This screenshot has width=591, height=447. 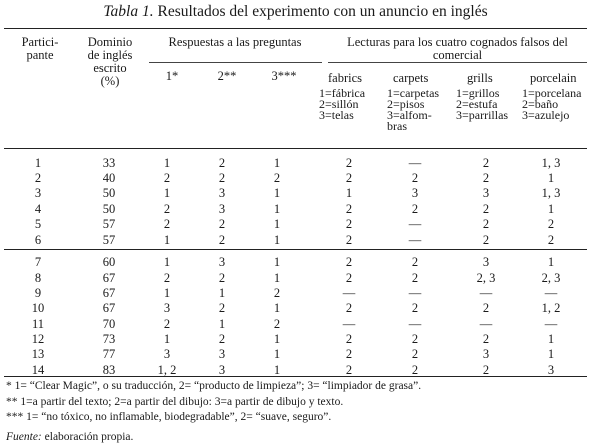 I want to click on cell-porcelain: 3, so click(x=551, y=370).